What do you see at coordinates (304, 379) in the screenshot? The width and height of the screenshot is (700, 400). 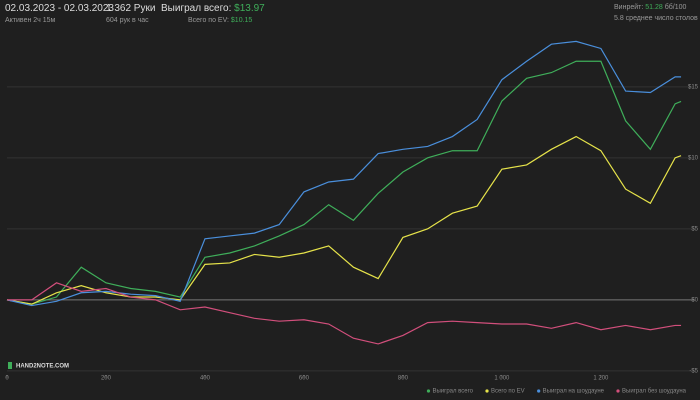 I see `x-tick-label: 600` at bounding box center [304, 379].